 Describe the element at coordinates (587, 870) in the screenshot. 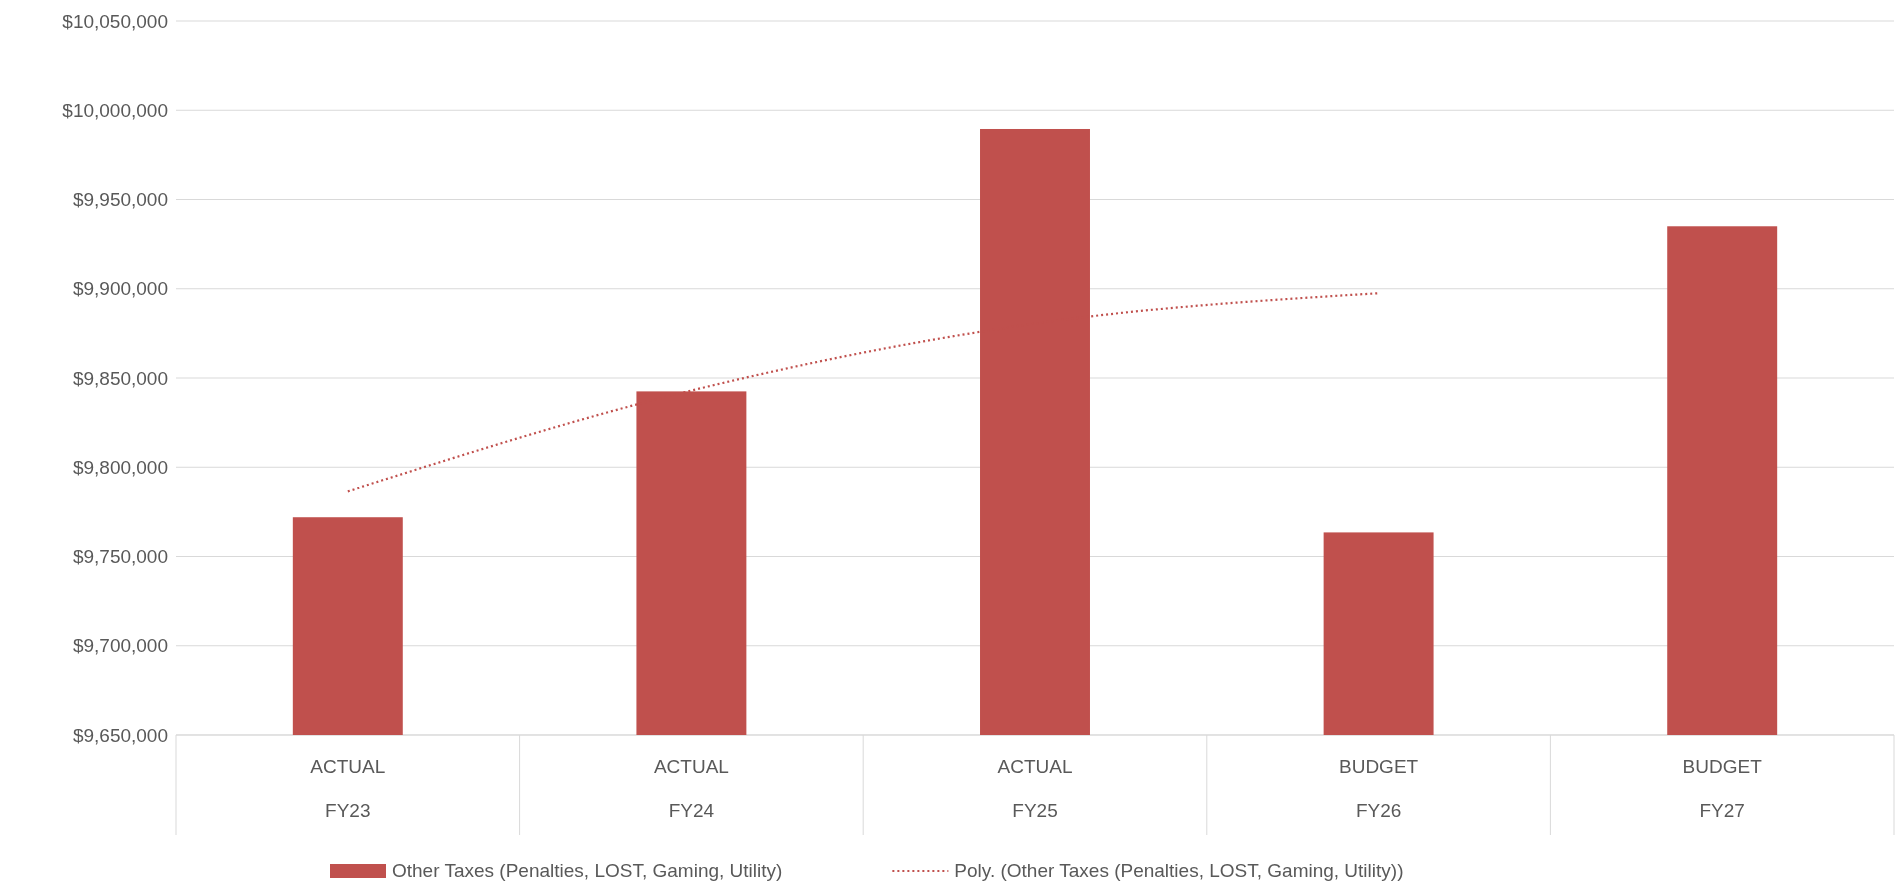

I see `legend-label: Other Taxes (Penalties, LOST, Gaming, Utility)` at that location.